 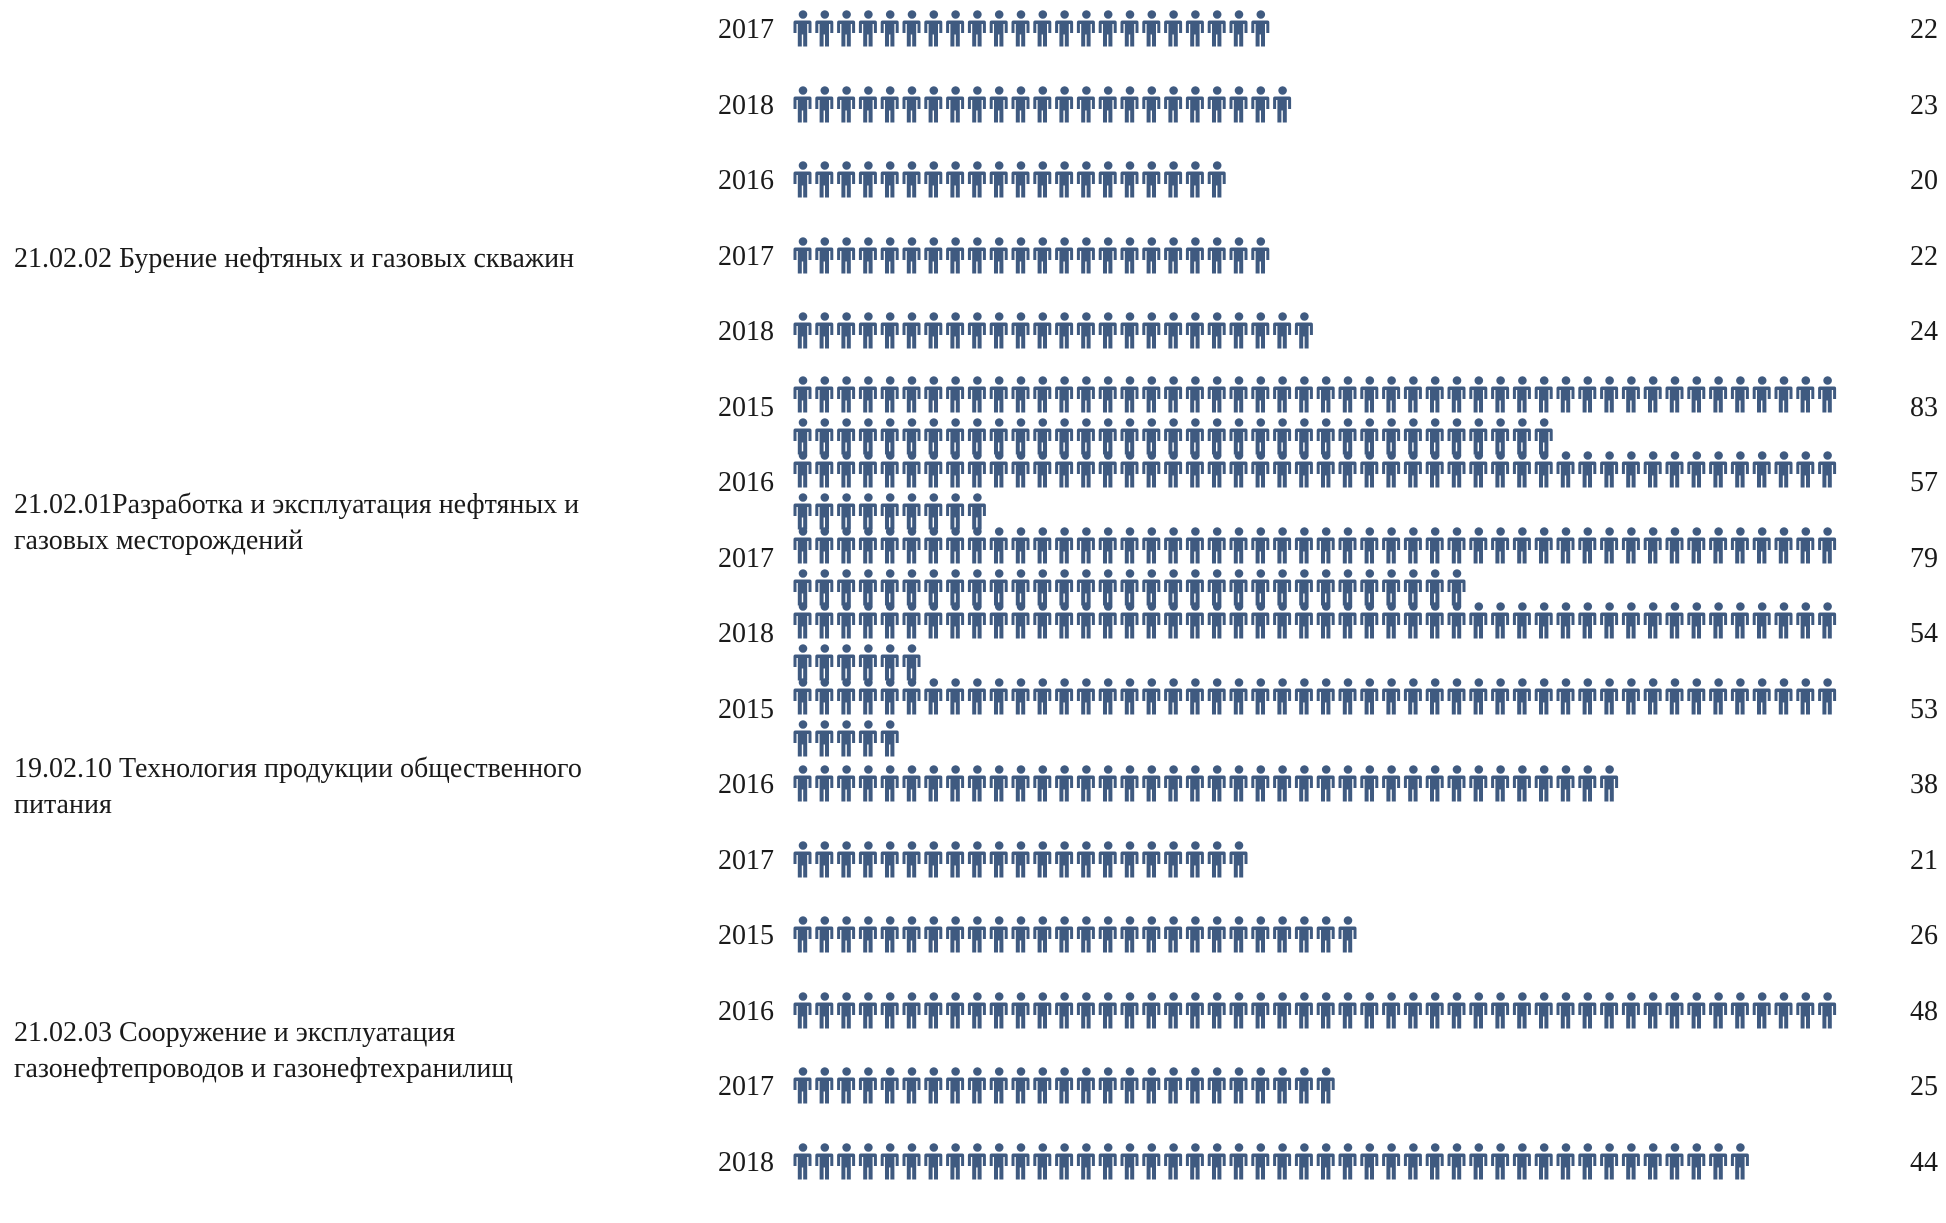 What do you see at coordinates (746, 633) in the screenshot?
I see `year-label: 2018` at bounding box center [746, 633].